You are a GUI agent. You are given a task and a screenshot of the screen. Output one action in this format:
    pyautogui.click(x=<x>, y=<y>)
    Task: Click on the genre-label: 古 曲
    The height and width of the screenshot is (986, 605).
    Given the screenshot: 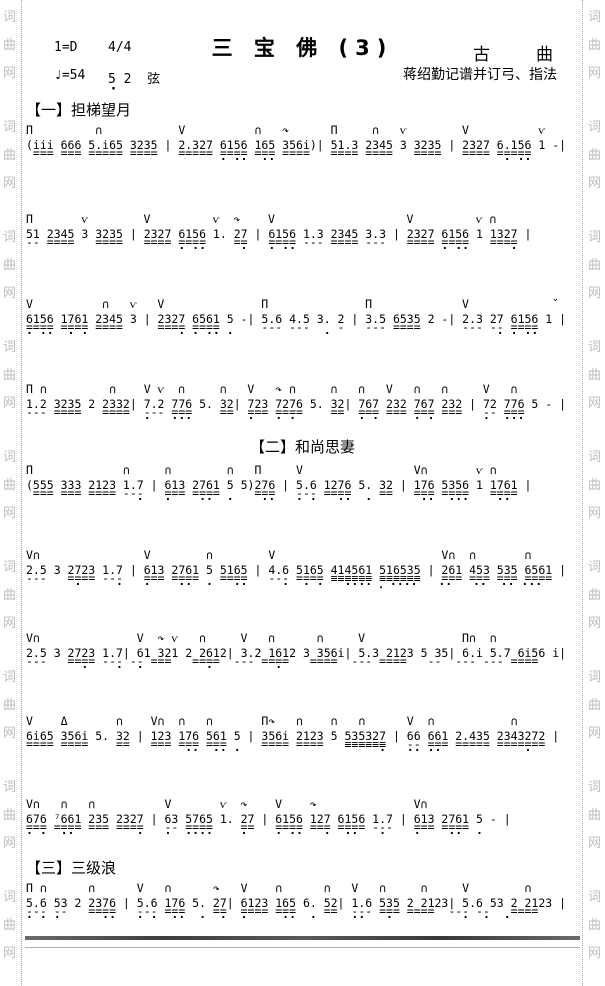 What is the action you would take?
    pyautogui.click(x=515, y=55)
    